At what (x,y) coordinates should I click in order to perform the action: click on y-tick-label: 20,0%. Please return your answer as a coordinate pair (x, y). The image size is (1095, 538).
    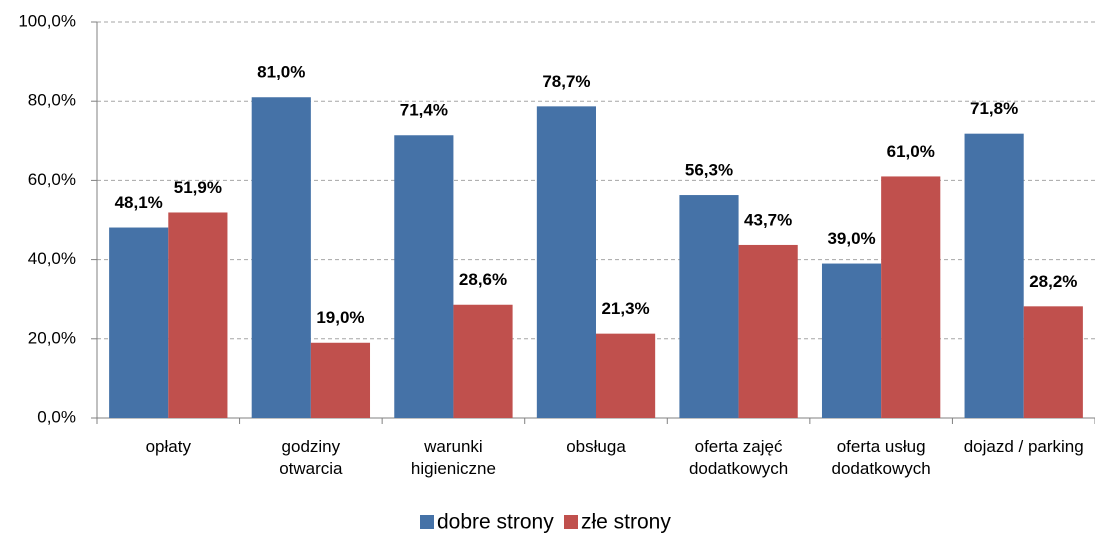
    Looking at the image, I should click on (52, 337).